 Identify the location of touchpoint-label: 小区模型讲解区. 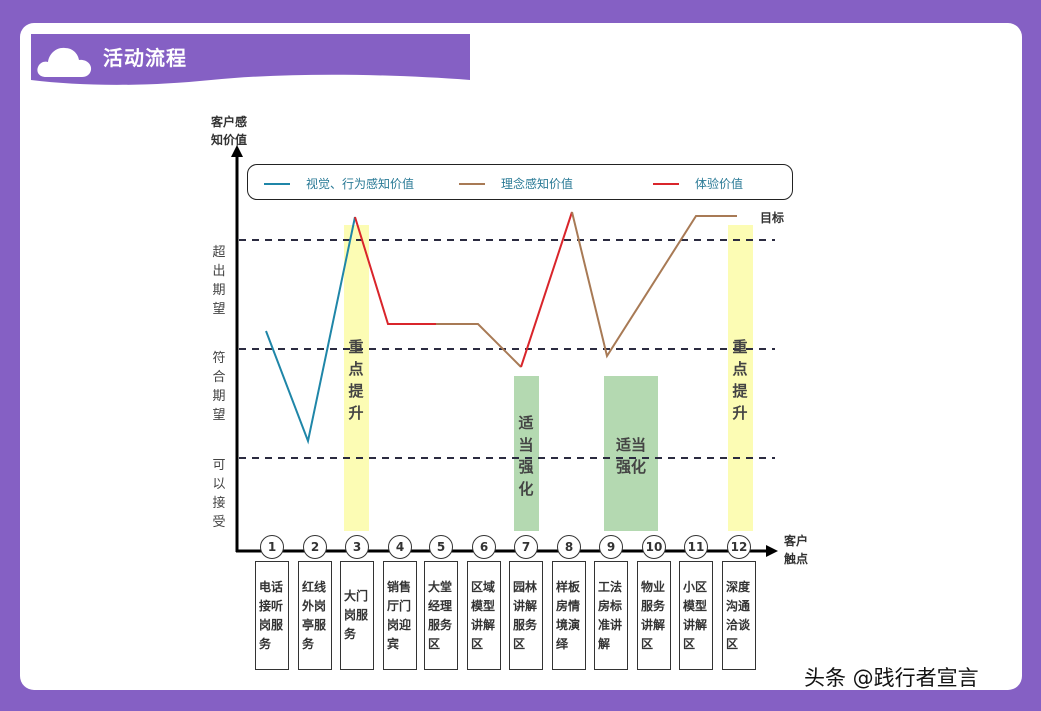
(695, 615).